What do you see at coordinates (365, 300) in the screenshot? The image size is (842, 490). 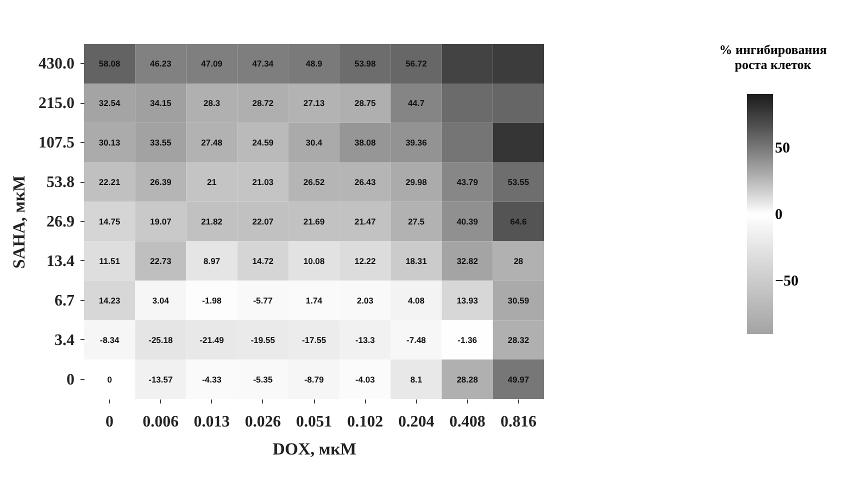 I see `data-label: 2.03` at bounding box center [365, 300].